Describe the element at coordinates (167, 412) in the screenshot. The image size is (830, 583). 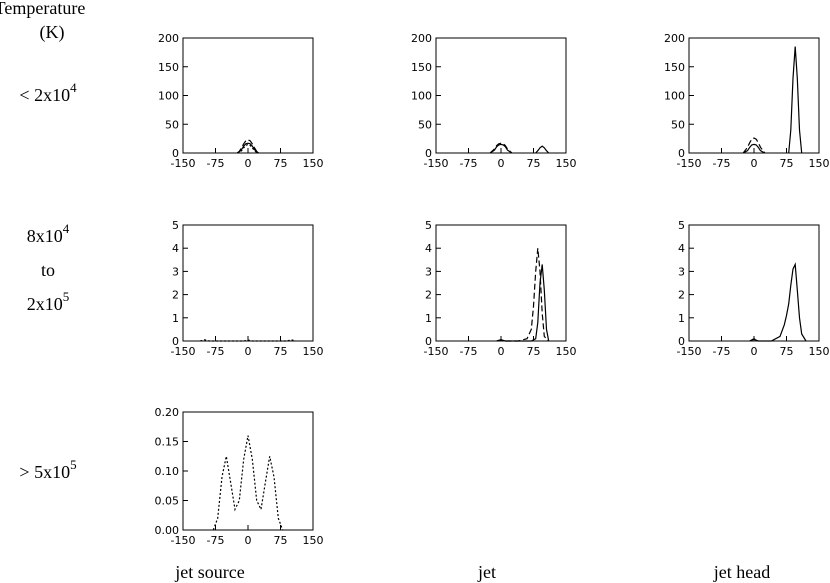
I see `y-tick-label: 0.20` at that location.